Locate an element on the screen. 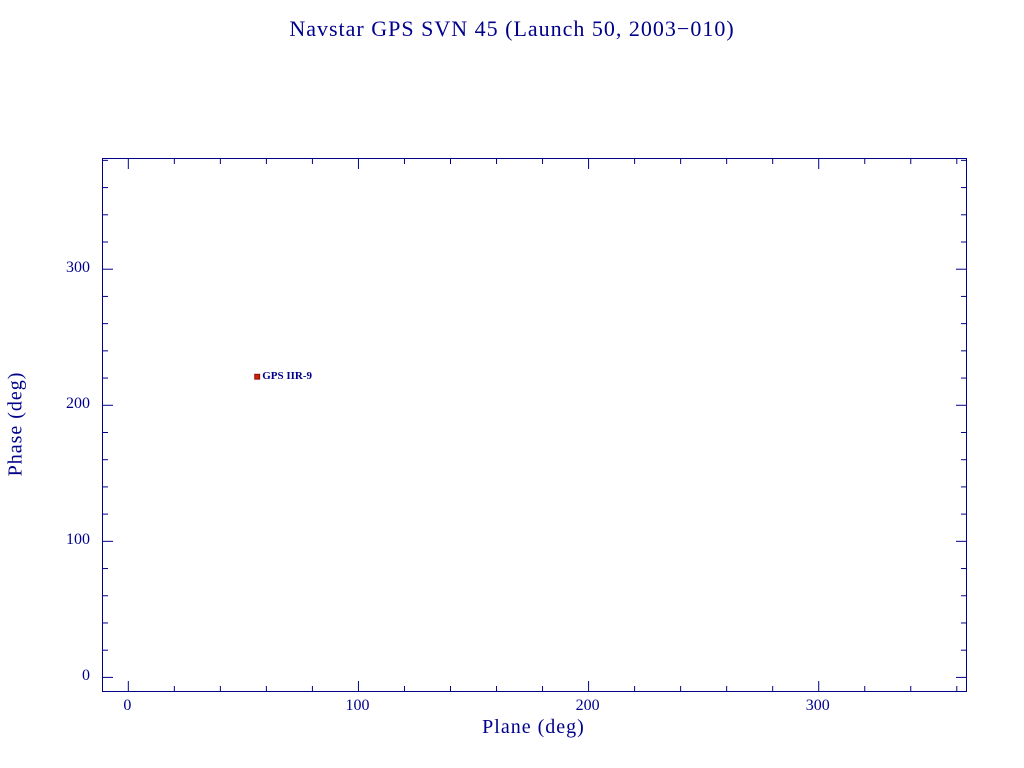  x-tick-label: 200 is located at coordinates (587, 705).